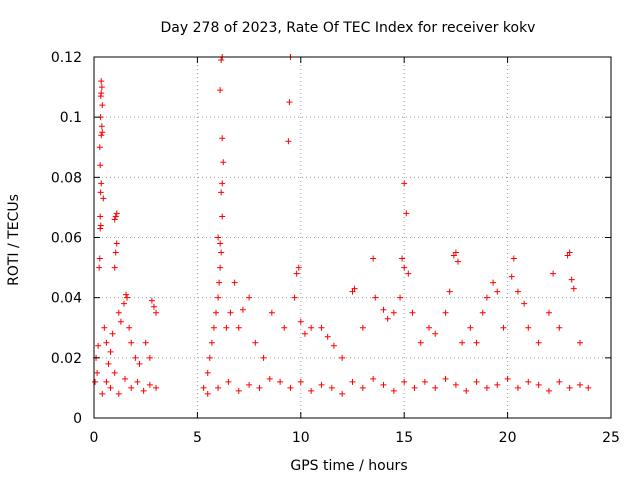 The height and width of the screenshot is (480, 640). I want to click on y-tick-label: 0.08, so click(66, 178).